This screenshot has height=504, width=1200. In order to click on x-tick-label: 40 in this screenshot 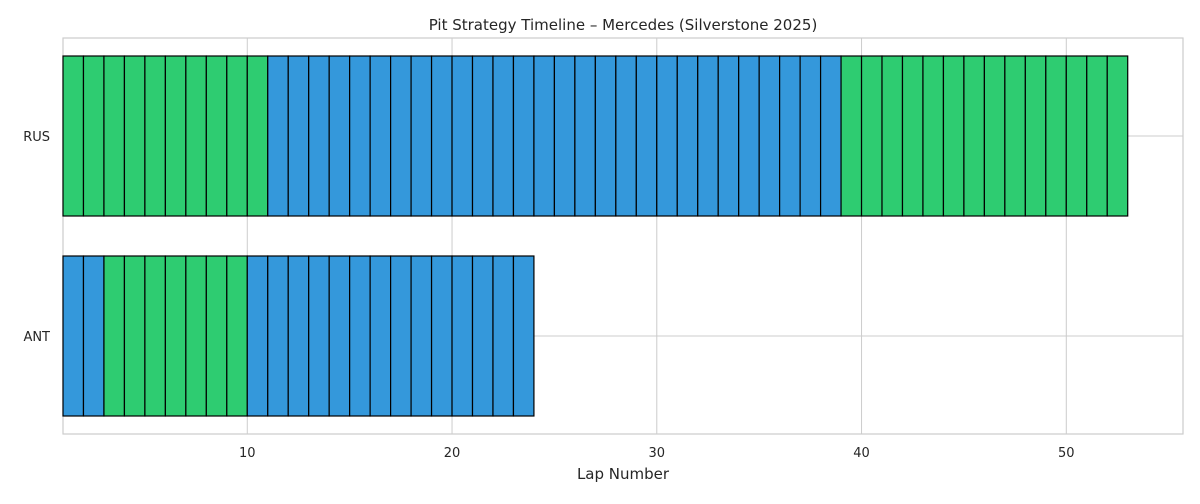, I will do `click(861, 453)`.